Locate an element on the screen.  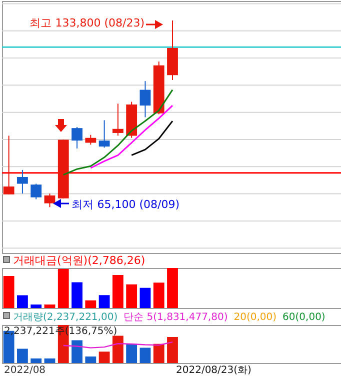
legend-label: 20(0,00) is located at coordinates (255, 317).